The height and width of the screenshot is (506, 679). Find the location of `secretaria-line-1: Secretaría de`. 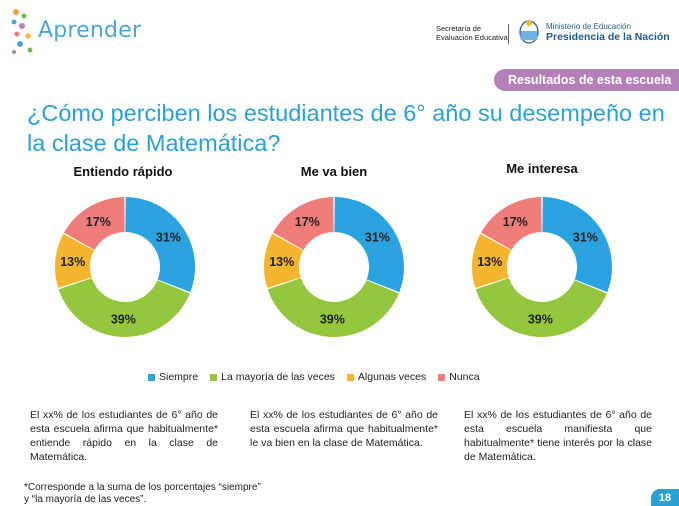

secretaria-line-1: Secretaría de is located at coordinates (459, 28).